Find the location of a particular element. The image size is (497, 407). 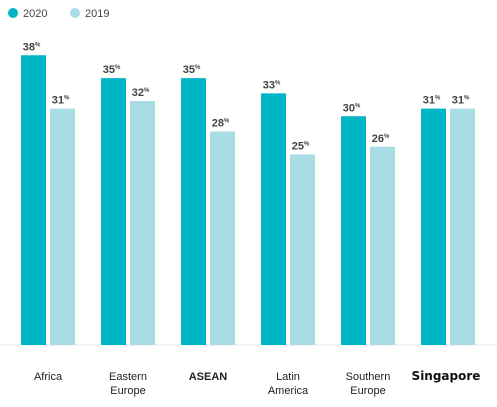

bar-southern-europe-2019 is located at coordinates (382, 245).